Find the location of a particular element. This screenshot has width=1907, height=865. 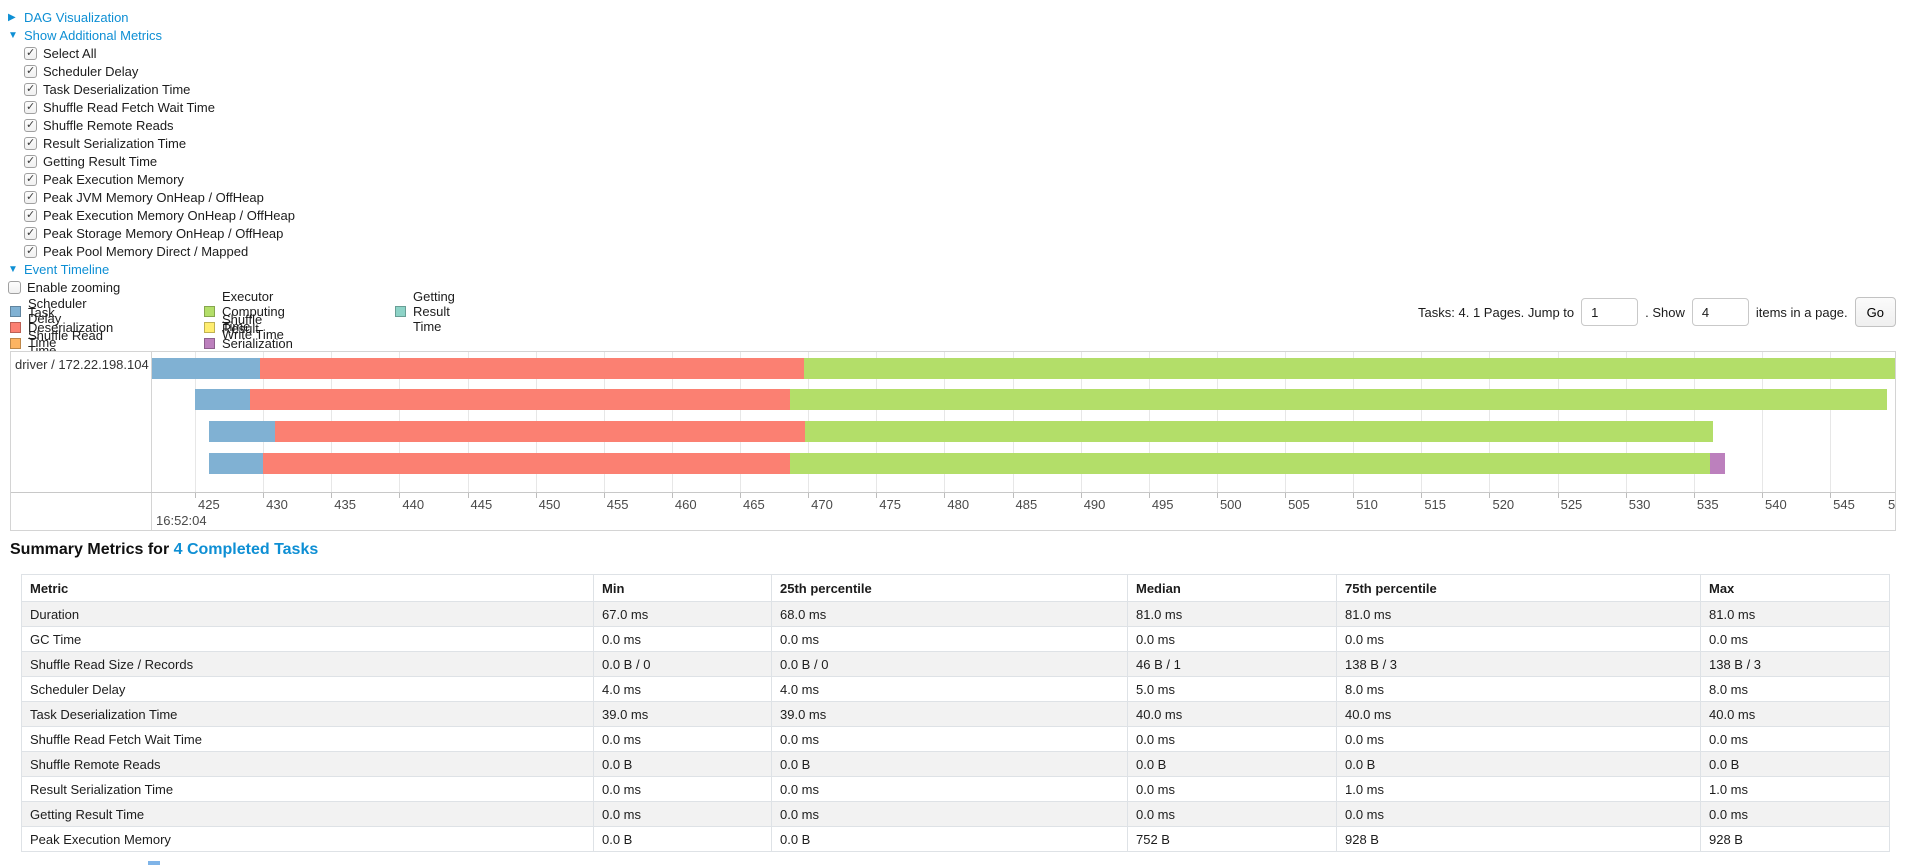

label-column-divider is located at coordinates (151, 441).